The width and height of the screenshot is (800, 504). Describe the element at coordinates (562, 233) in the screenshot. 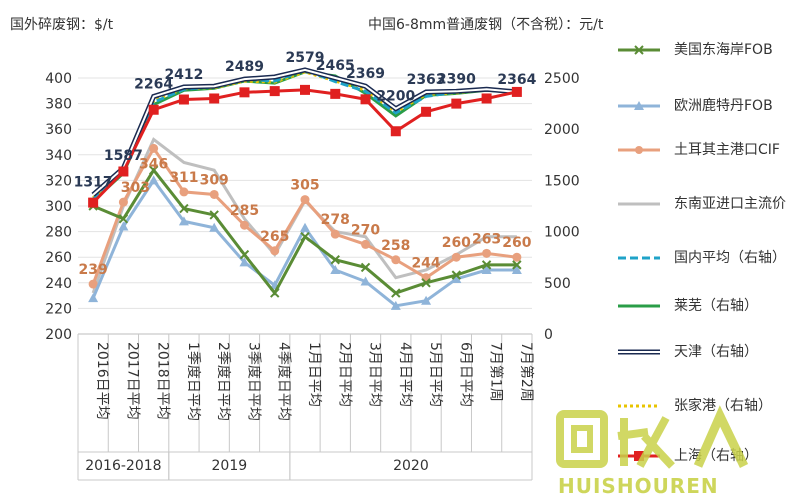

I see `y-right-tick-label: 1000` at that location.